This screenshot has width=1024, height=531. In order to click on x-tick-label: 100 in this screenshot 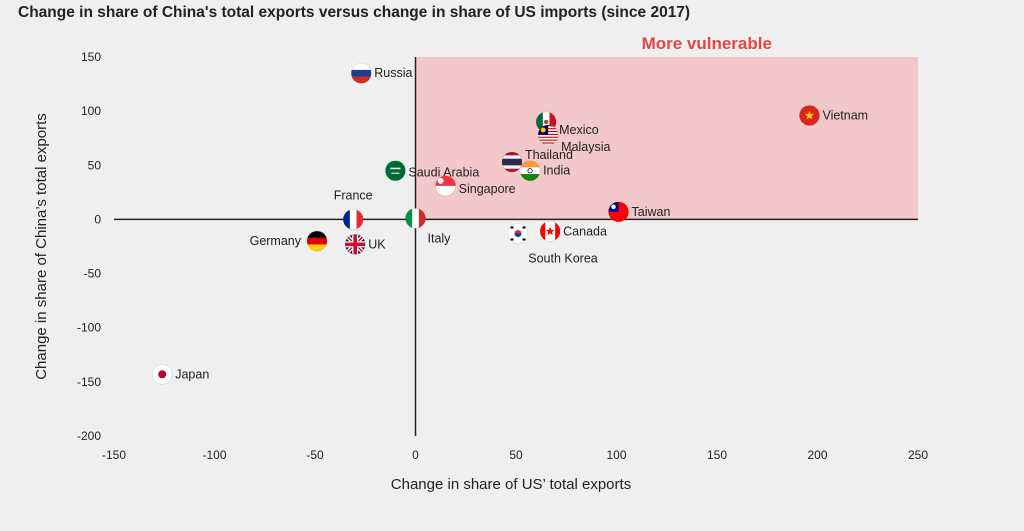, I will do `click(616, 455)`.